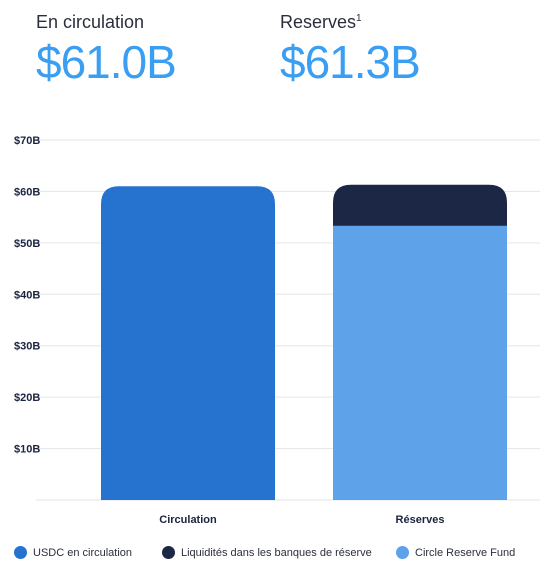 The width and height of the screenshot is (552, 574). Describe the element at coordinates (83, 552) in the screenshot. I see `legend-label: USDC en circulation` at that location.